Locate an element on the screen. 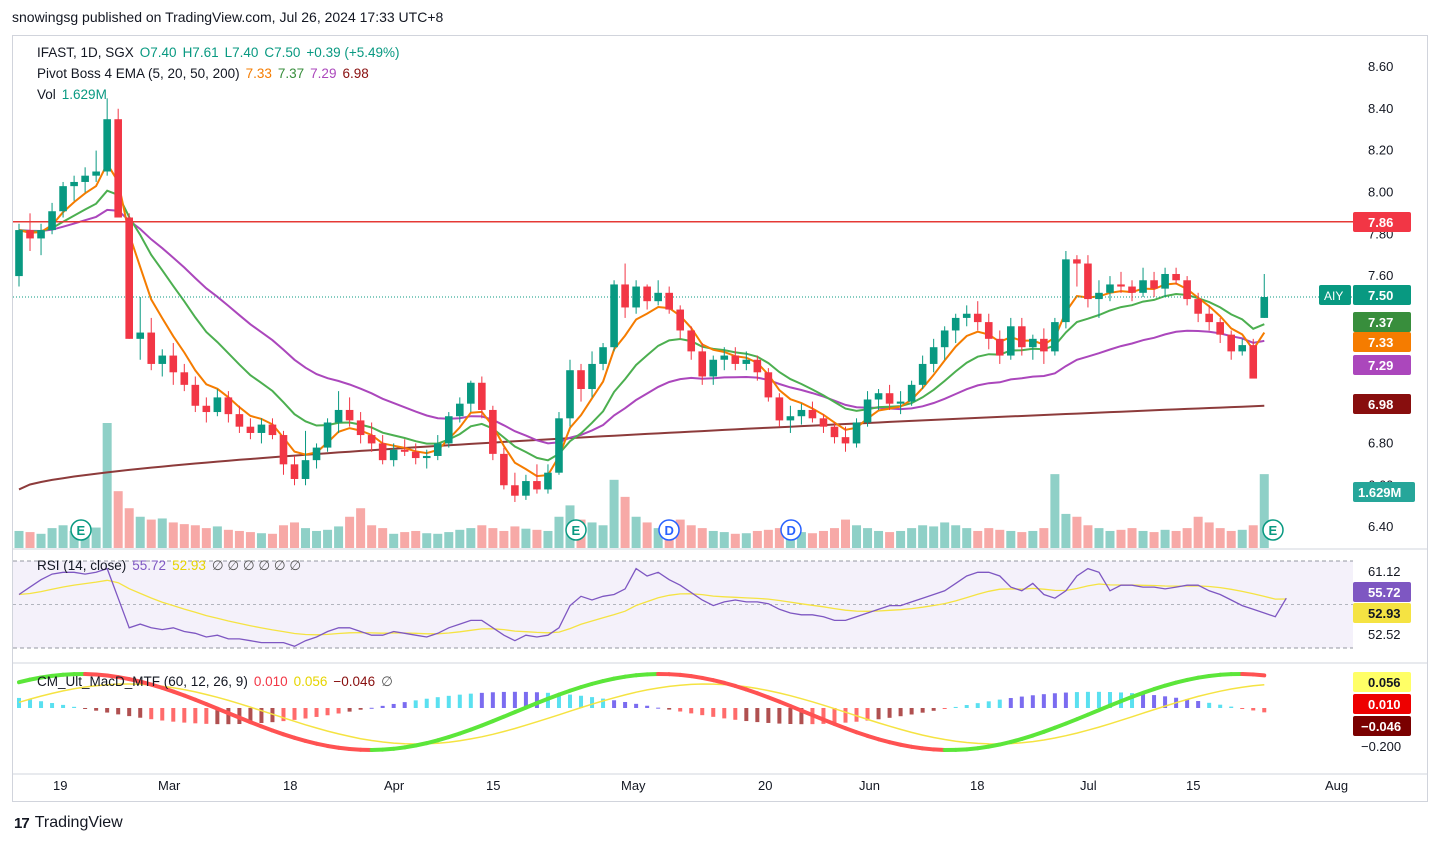  rsi-axis-tag is located at coordinates (1382, 613).